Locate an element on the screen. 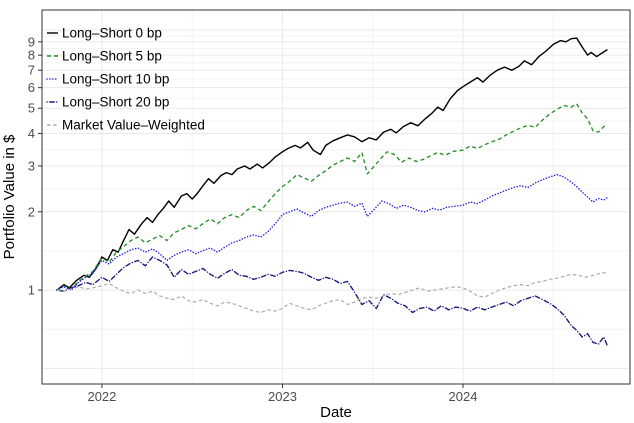  legend-label-0: Long–Short 0 bp is located at coordinates (112, 33).